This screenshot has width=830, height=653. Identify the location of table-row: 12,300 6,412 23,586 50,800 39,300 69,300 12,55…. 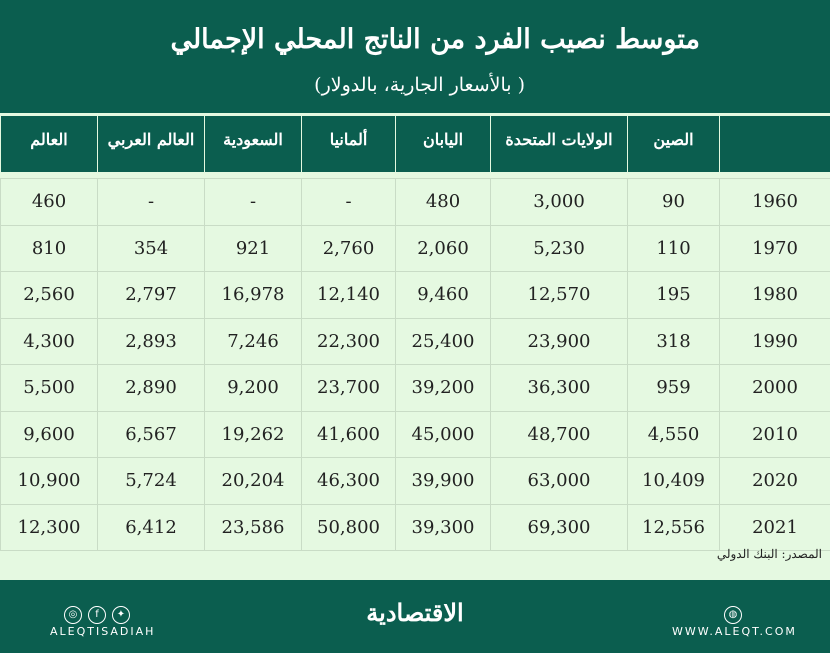
(415, 527).